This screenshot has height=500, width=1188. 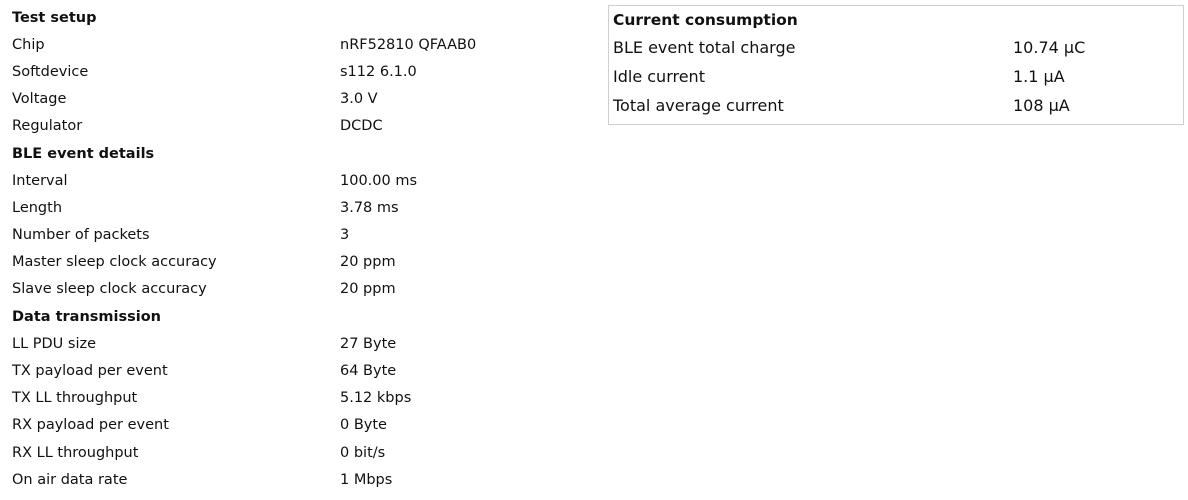 I want to click on row-value: 3.0 V, so click(x=359, y=99).